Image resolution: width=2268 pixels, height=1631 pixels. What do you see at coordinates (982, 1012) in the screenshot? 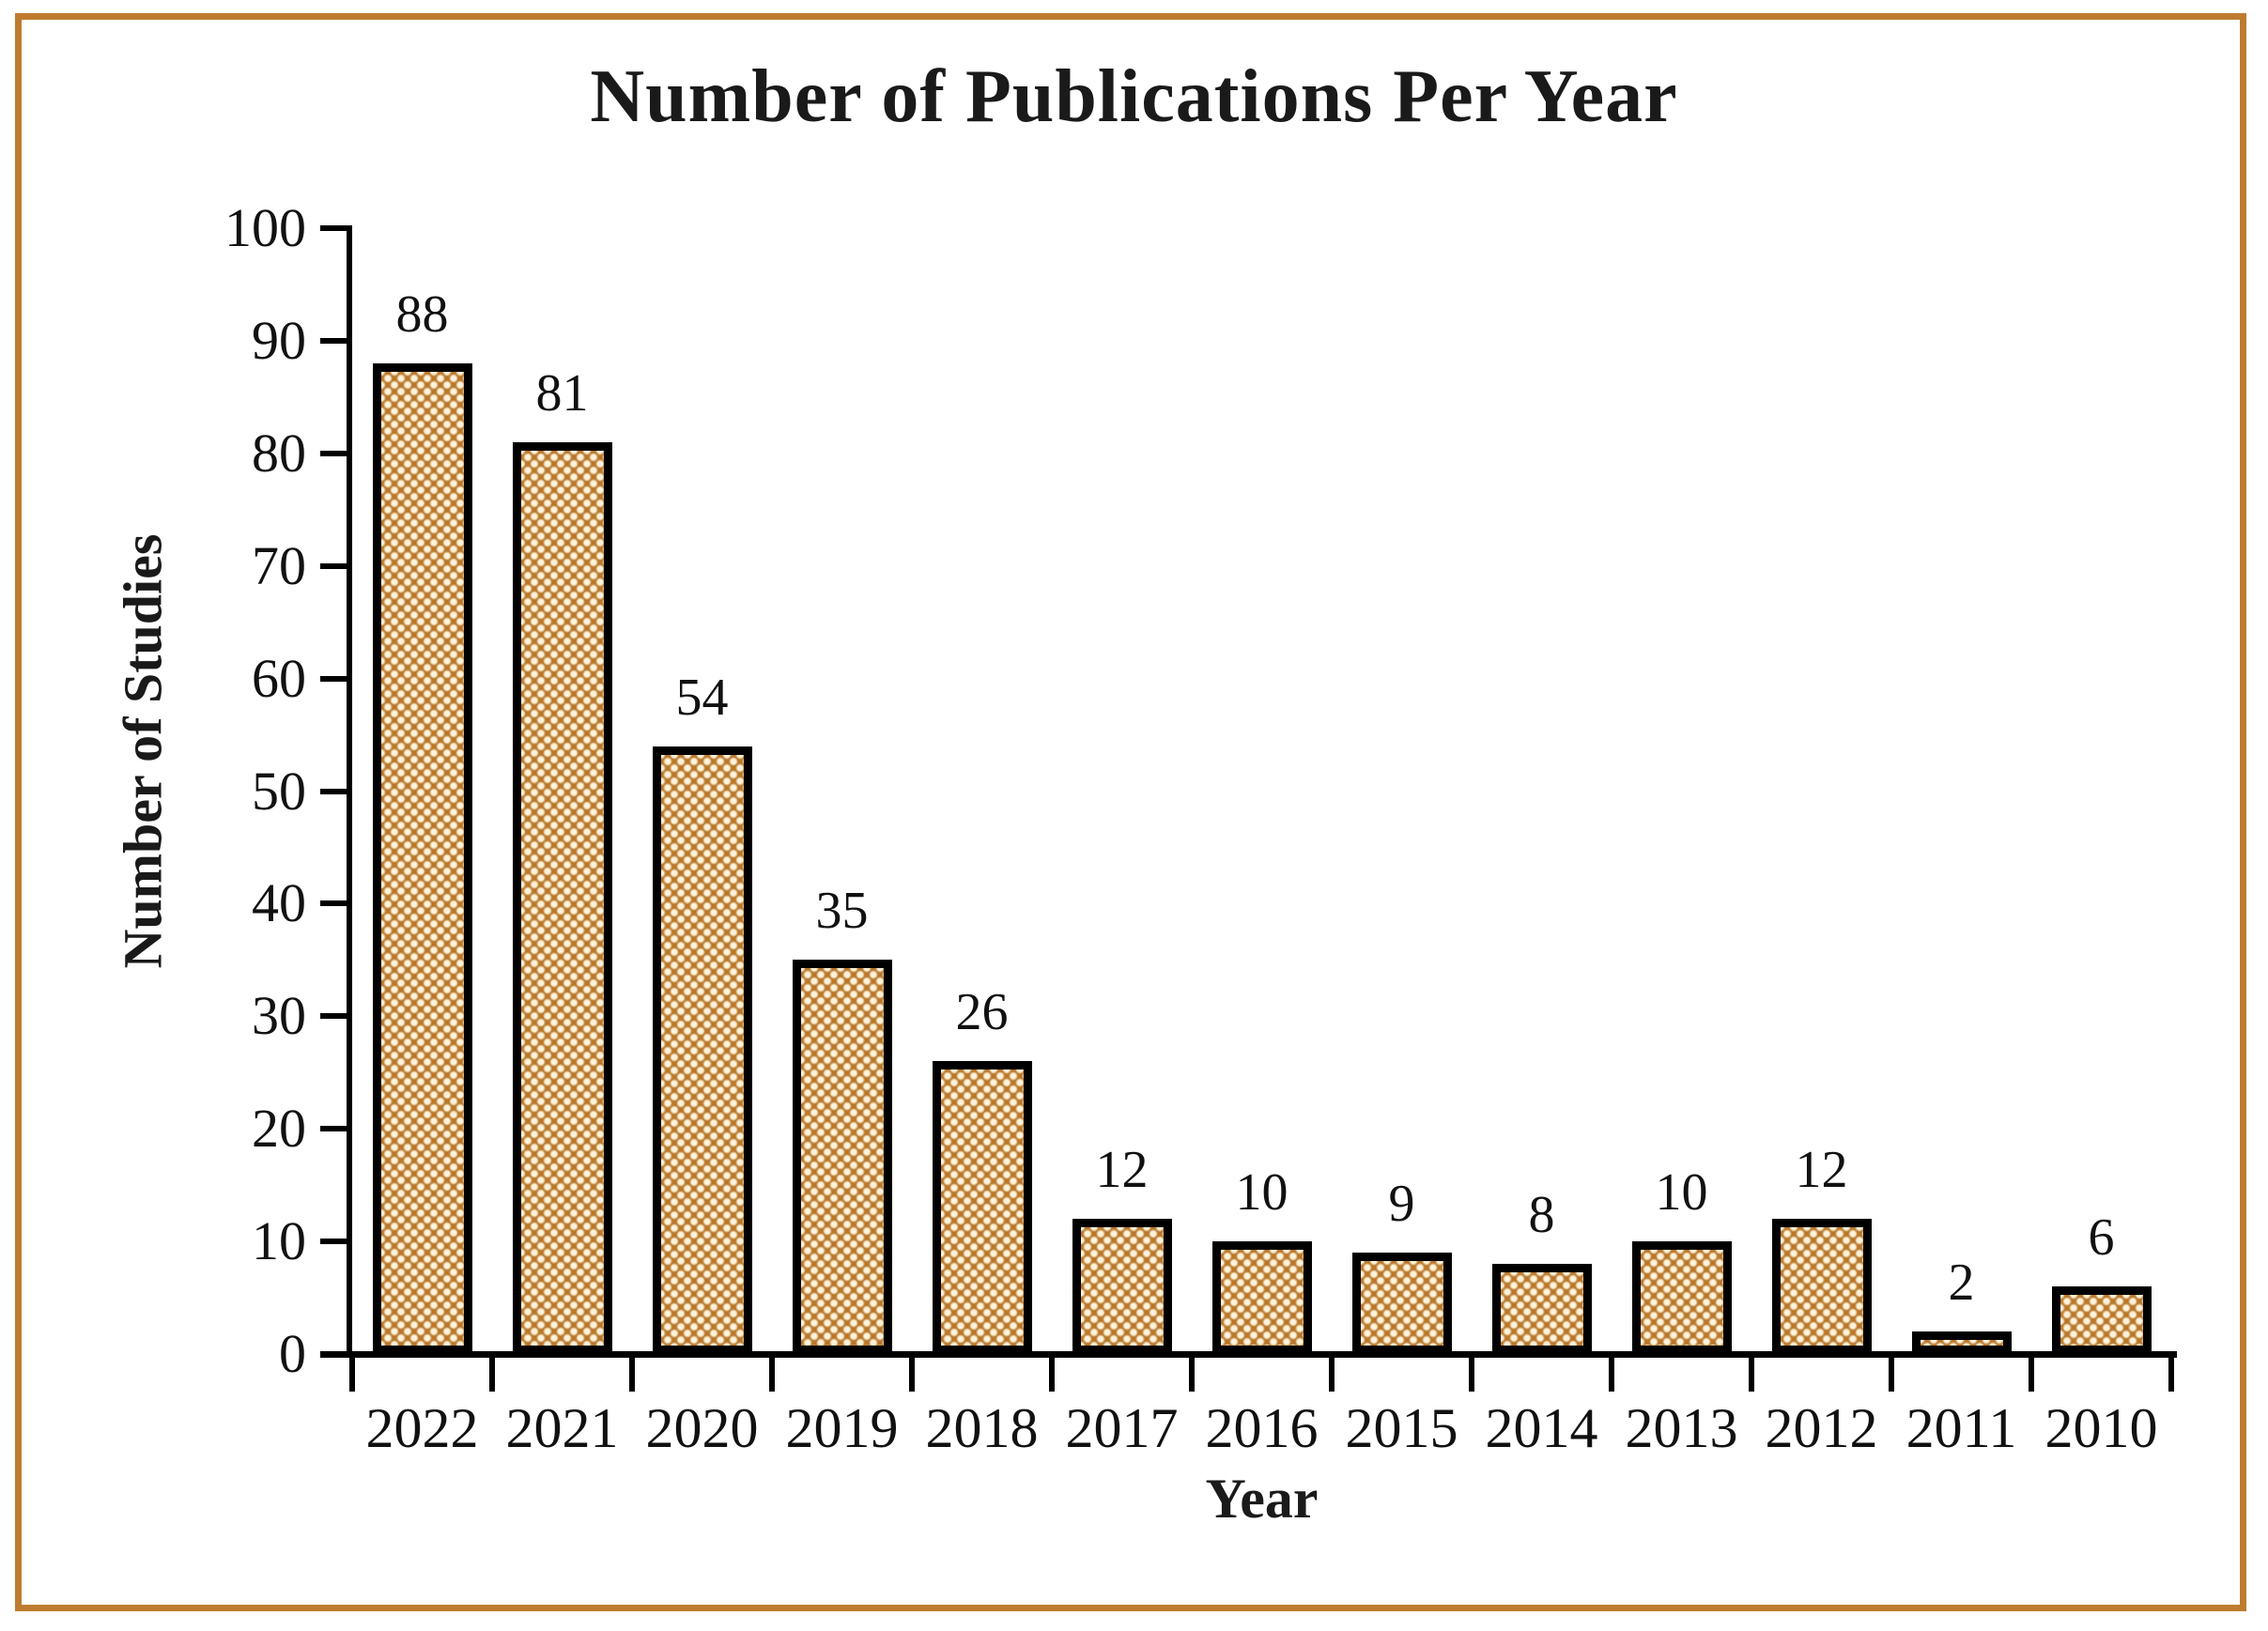
I see `bar-value-label: 26` at bounding box center [982, 1012].